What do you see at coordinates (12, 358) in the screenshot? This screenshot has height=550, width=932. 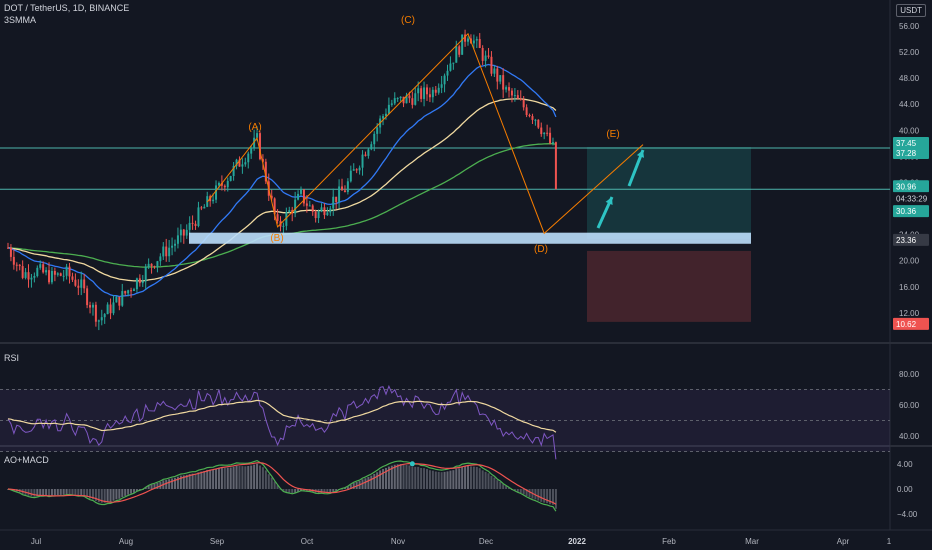 I see `rsi-pane-label: RSI` at bounding box center [12, 358].